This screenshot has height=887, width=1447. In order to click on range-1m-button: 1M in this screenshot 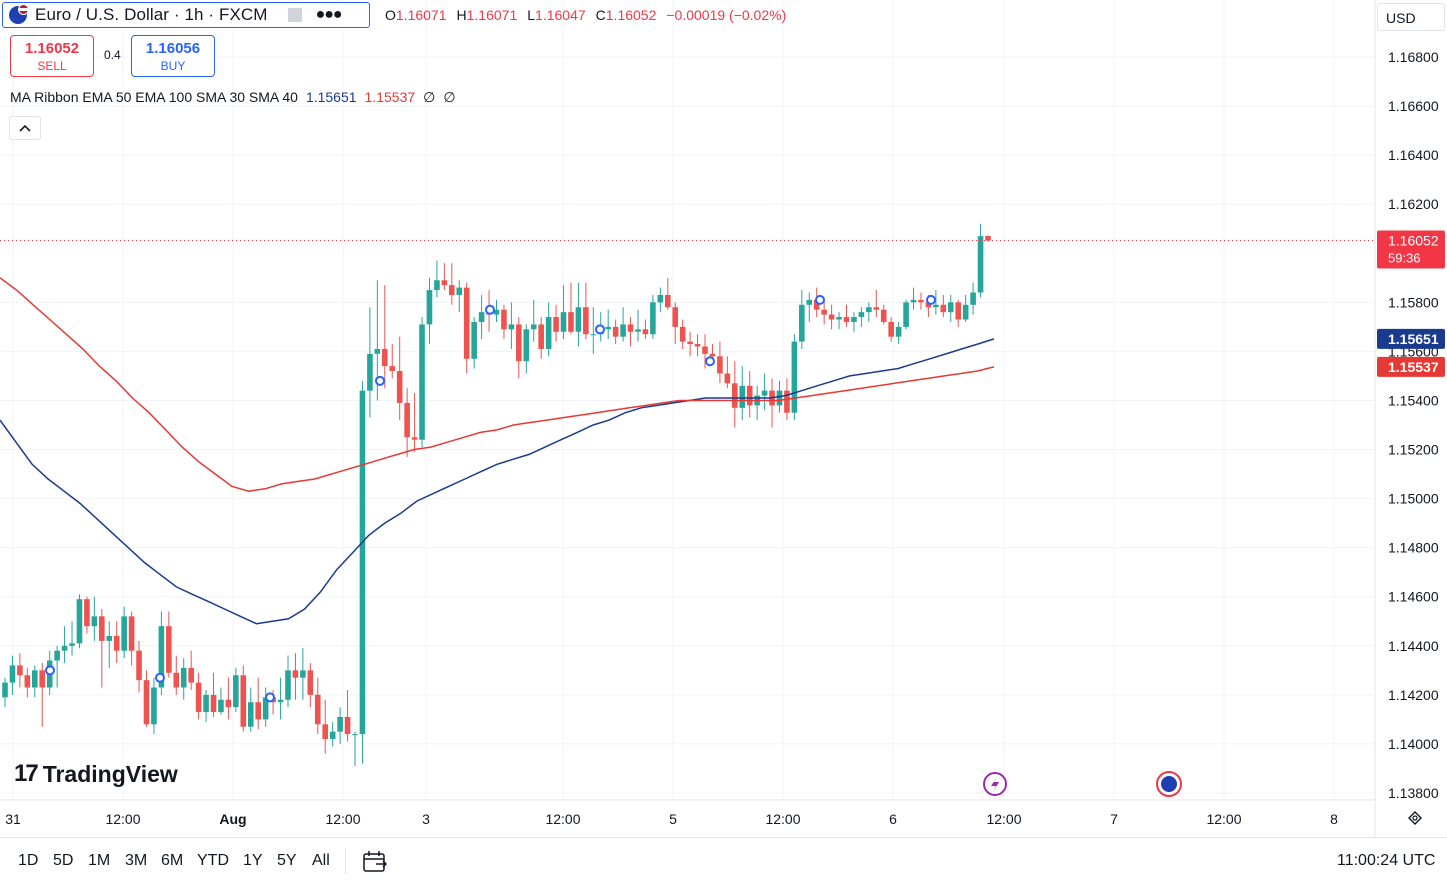, I will do `click(99, 860)`.